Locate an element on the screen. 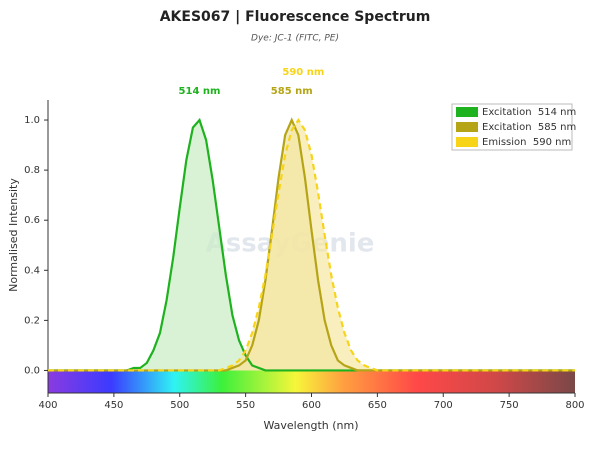 Image resolution: width=590 pixels, height=449 pixels. y-tick-label: 0.8 is located at coordinates (32, 170).